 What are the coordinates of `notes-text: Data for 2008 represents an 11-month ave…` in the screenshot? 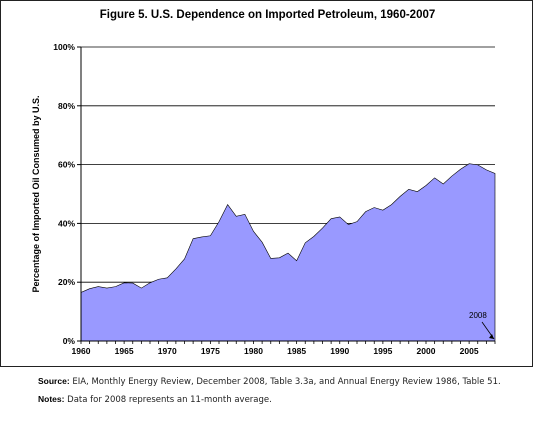 It's located at (168, 400).